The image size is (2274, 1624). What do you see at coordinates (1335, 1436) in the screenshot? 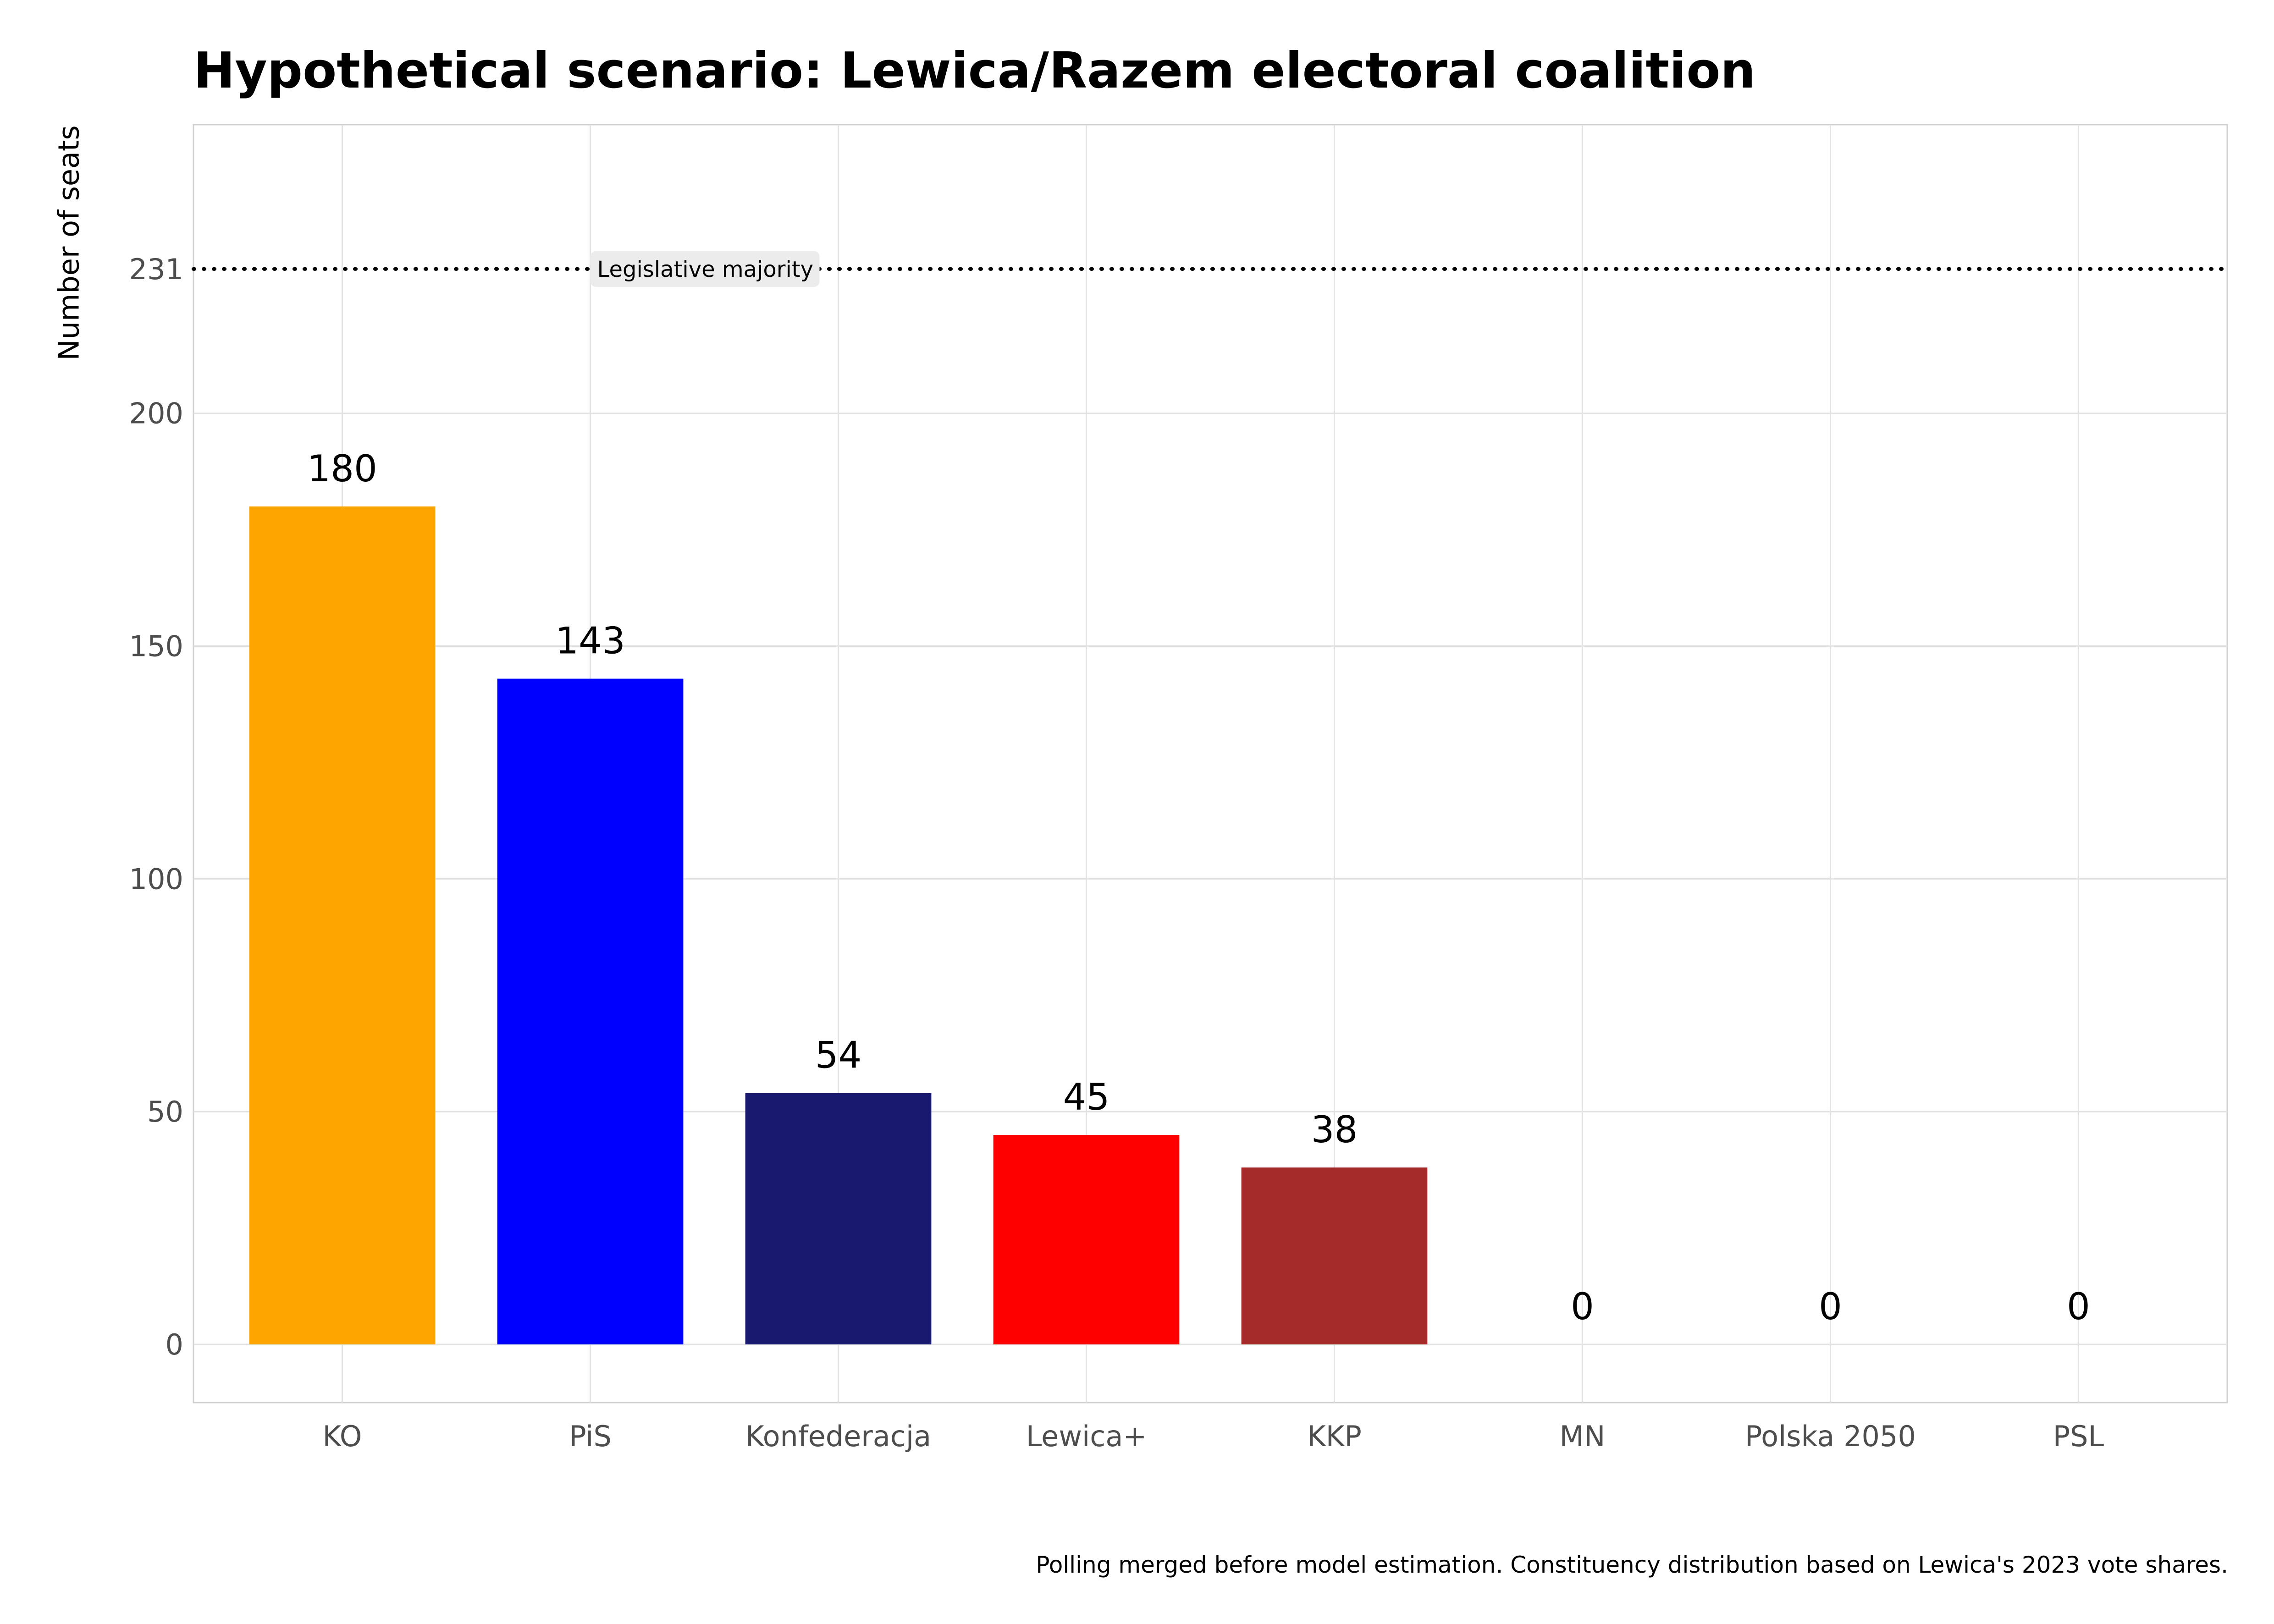
I see `x-tick-label: KKP` at bounding box center [1335, 1436].